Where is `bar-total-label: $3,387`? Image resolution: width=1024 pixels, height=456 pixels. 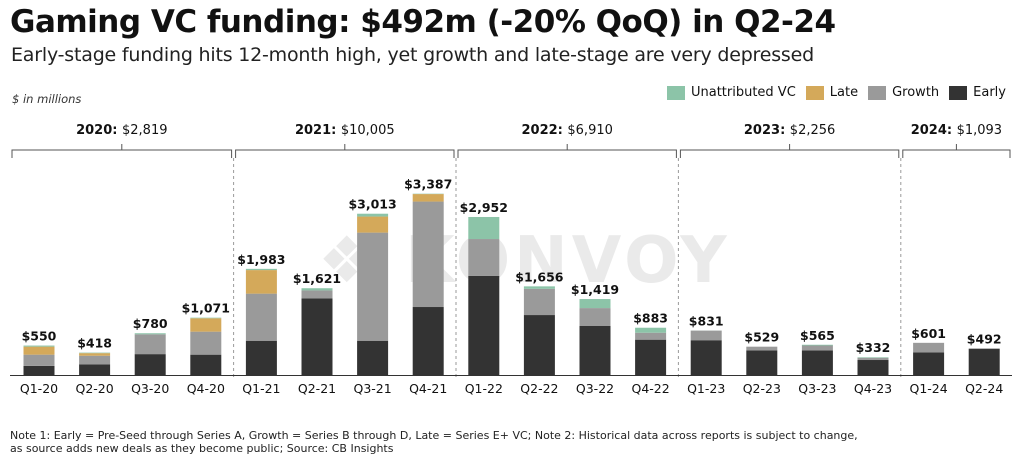 bar-total-label: $3,387 is located at coordinates (428, 184).